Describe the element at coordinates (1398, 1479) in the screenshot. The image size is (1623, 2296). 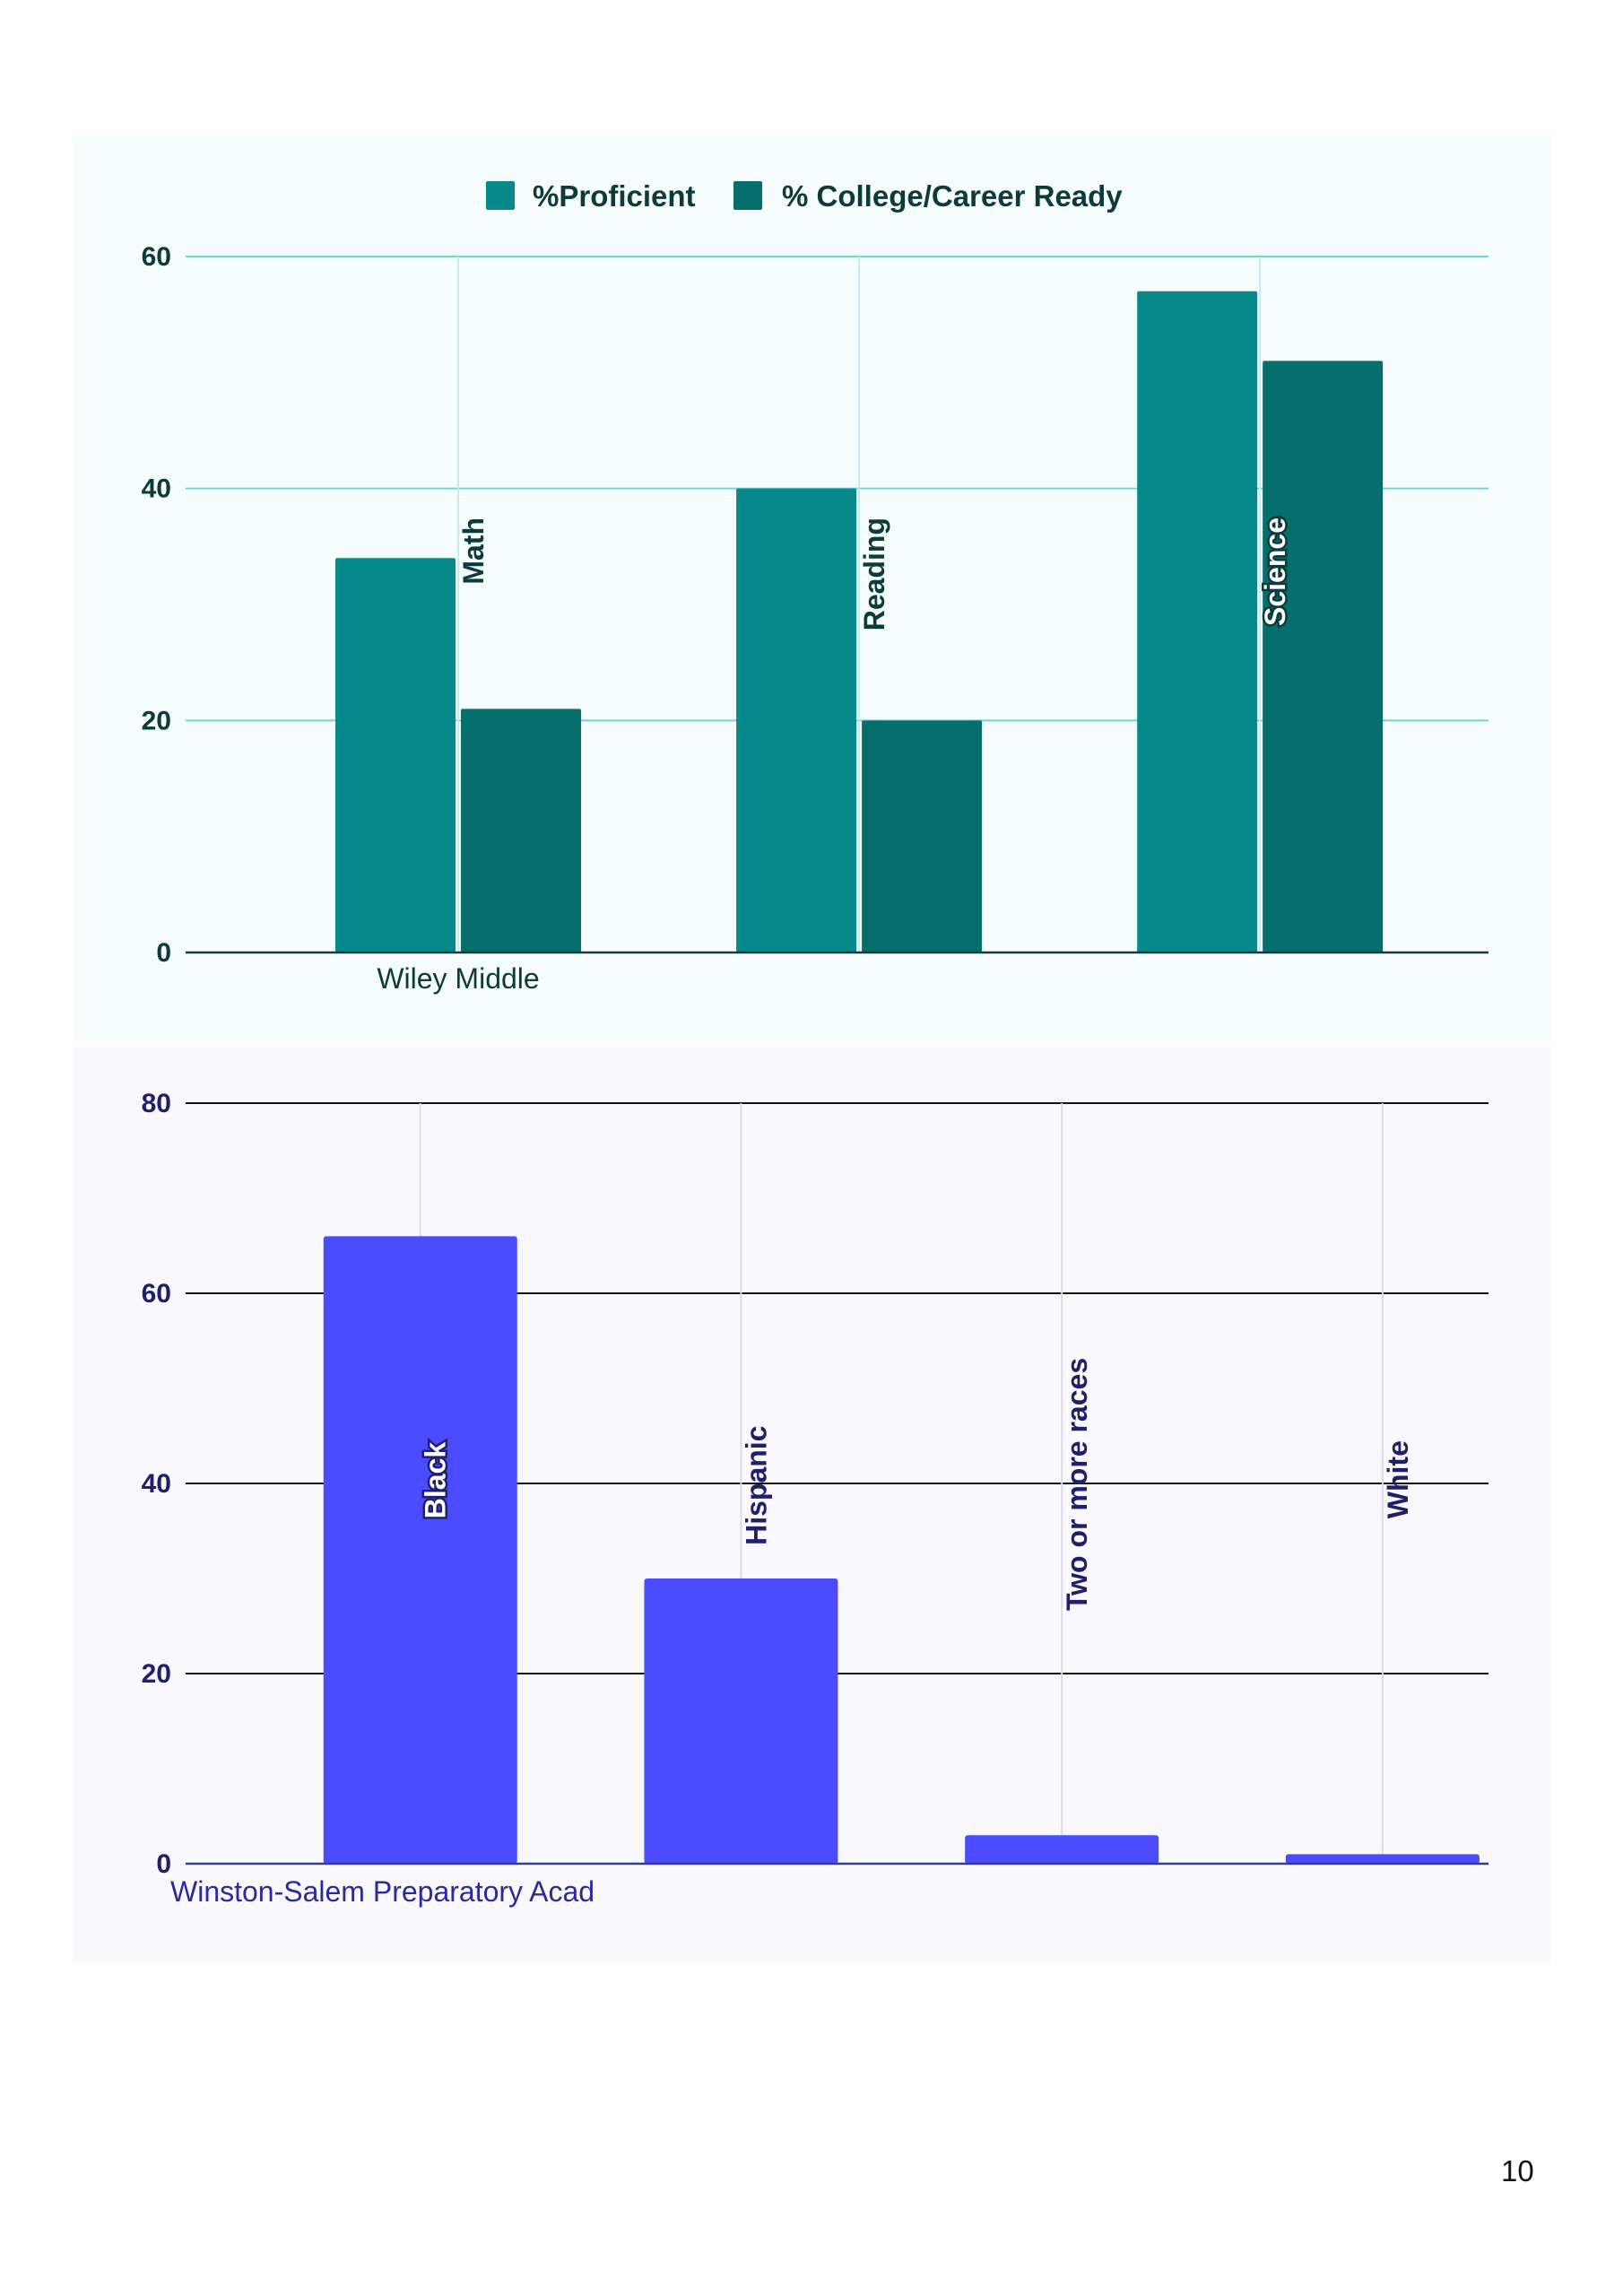
I see `category-label-white: White` at that location.